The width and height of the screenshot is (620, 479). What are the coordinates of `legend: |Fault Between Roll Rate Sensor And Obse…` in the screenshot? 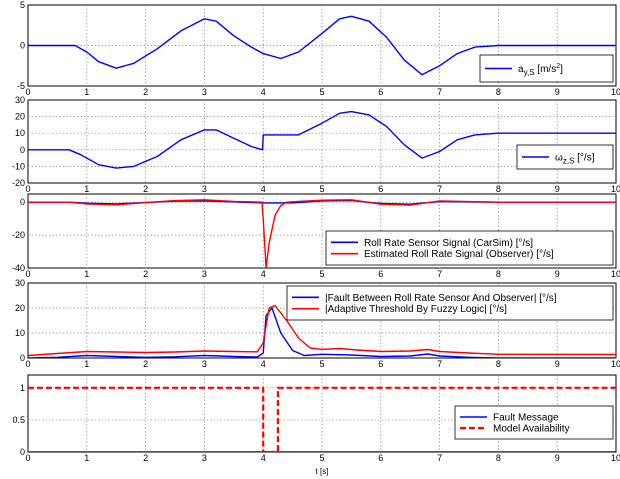 It's located at (450, 303).